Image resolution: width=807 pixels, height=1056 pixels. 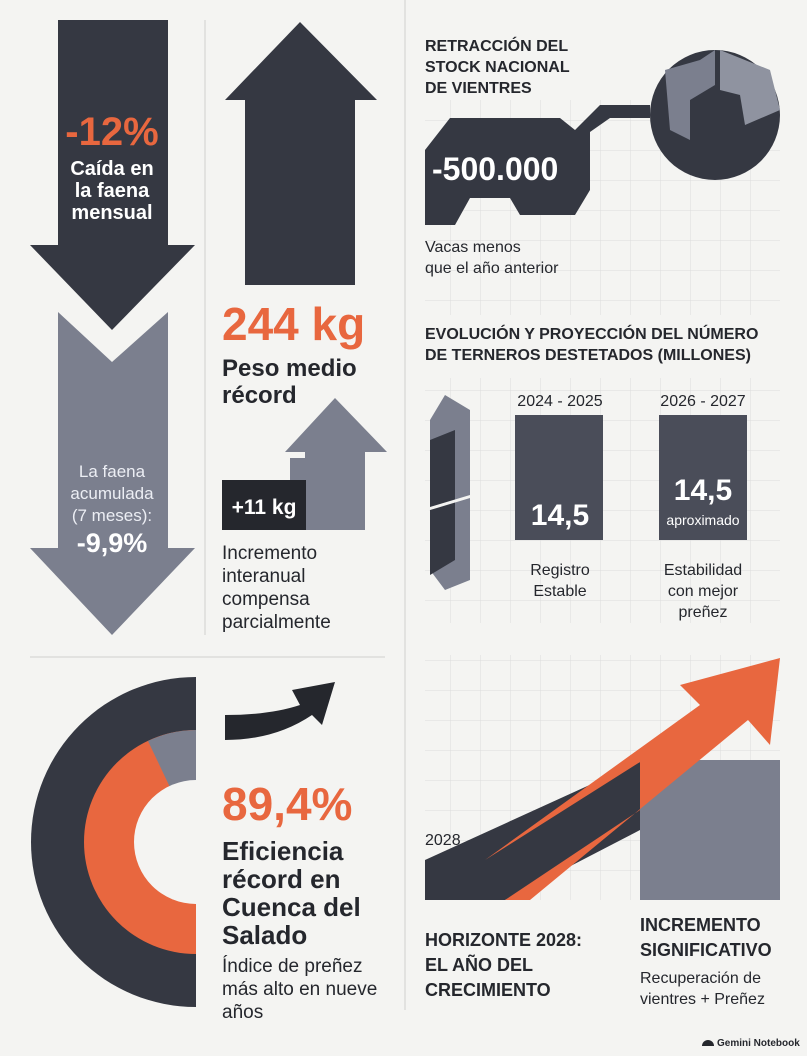 I want to click on faena-value: -12%, so click(x=111, y=132).